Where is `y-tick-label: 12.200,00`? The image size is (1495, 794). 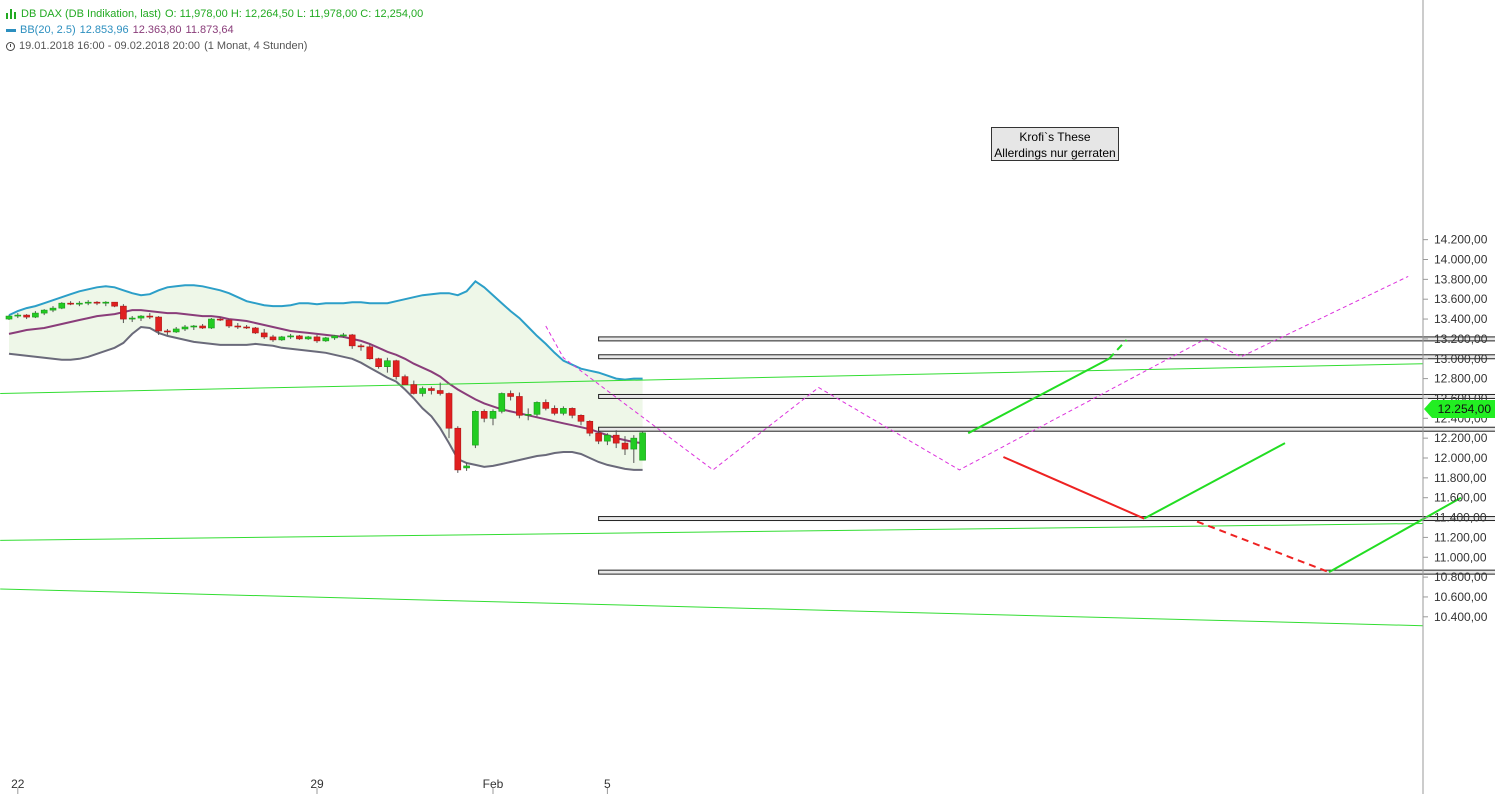
y-tick-label: 12.200,00 is located at coordinates (1461, 438).